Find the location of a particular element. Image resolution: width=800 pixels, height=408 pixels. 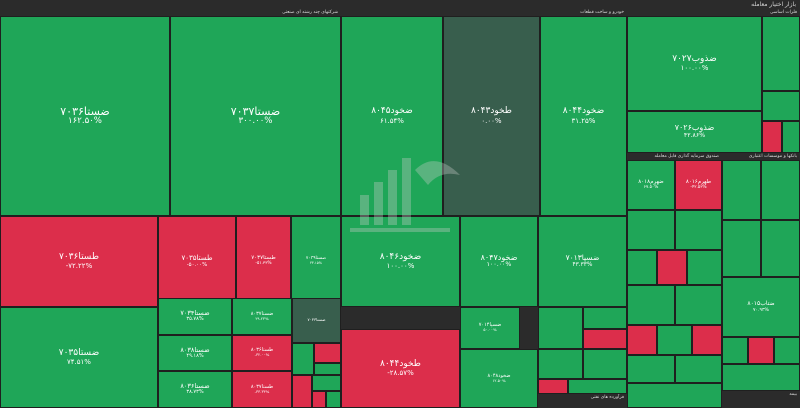

tile-symbol: طستا۷۰۳۷ is located at coordinates (263, 258).